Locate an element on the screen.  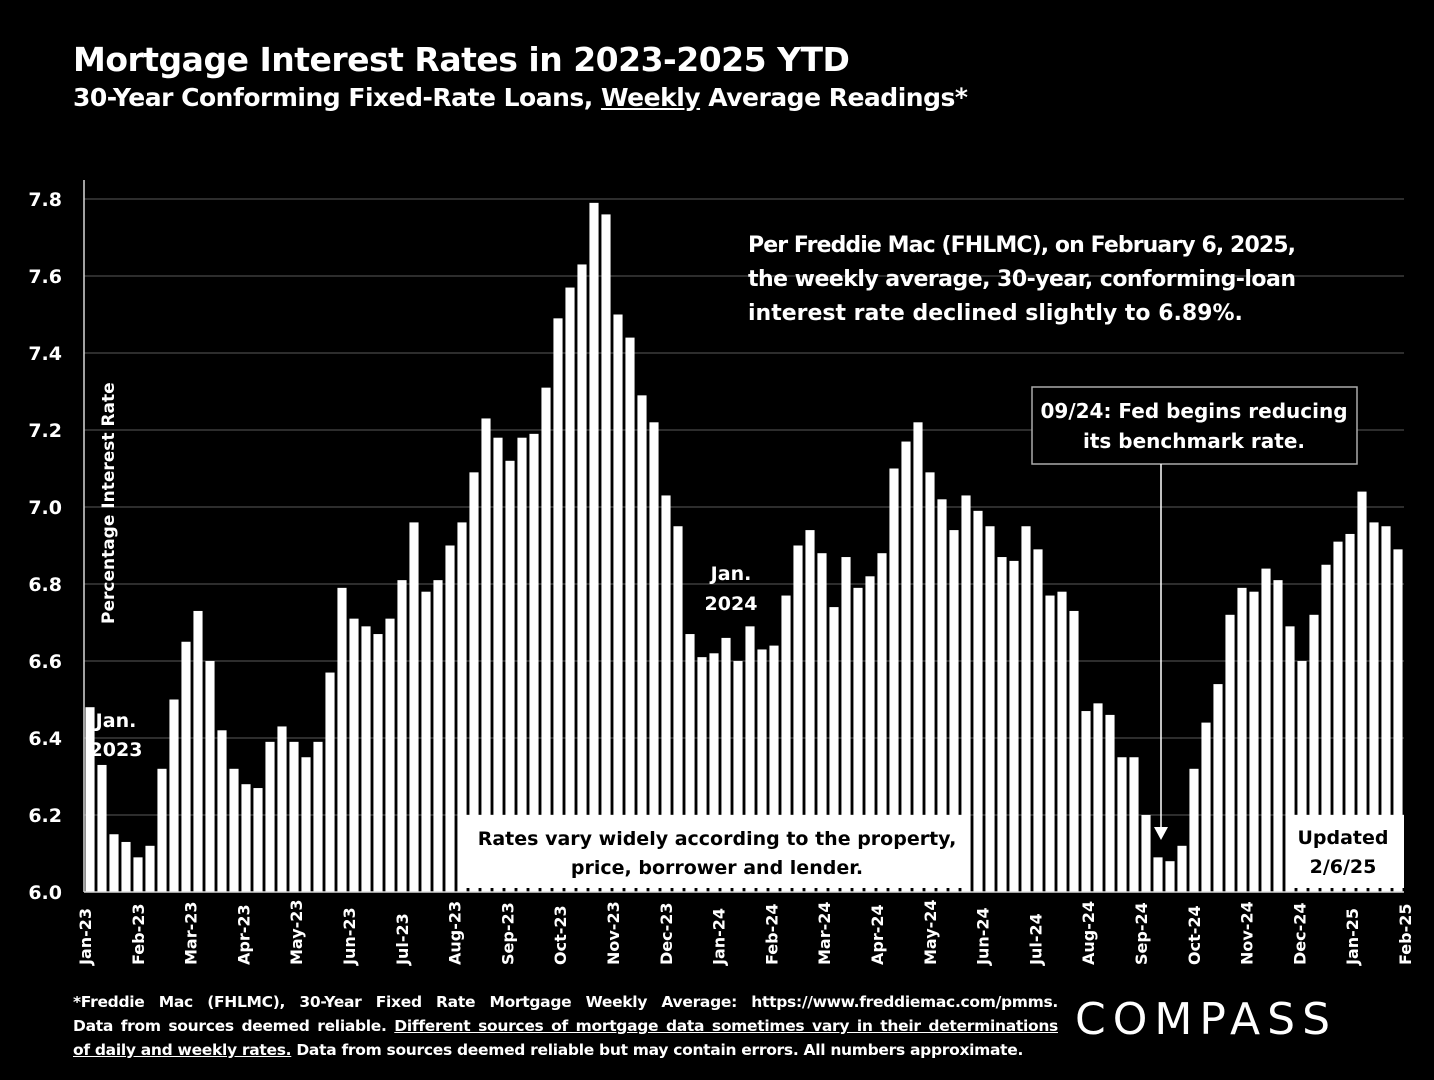
x-tick-label: Jul-23 is located at coordinates (402, 939).